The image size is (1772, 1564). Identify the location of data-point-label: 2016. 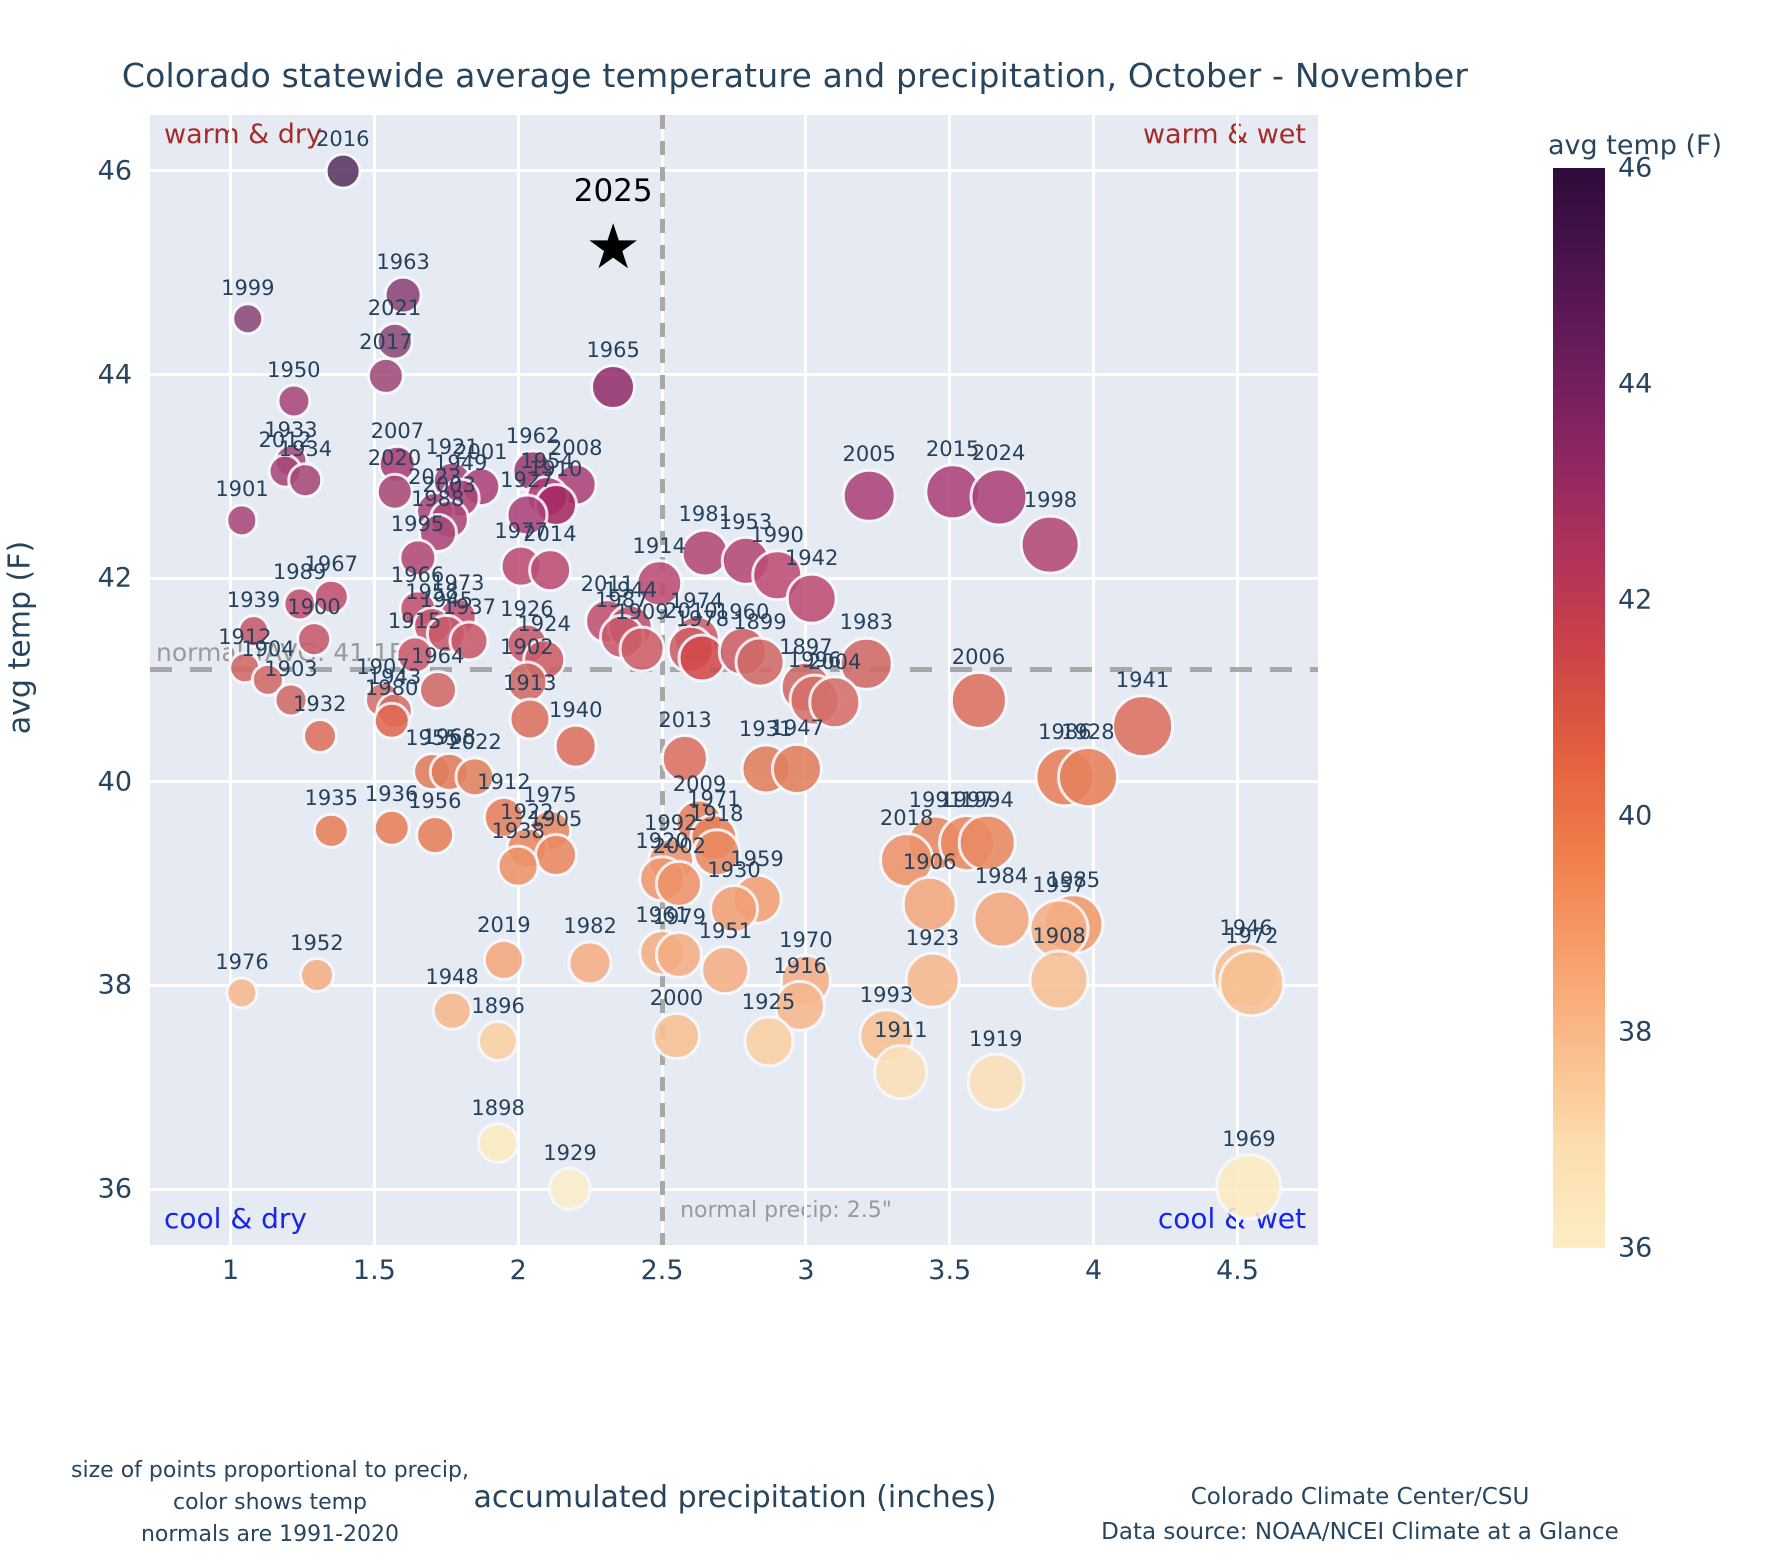
(343, 138).